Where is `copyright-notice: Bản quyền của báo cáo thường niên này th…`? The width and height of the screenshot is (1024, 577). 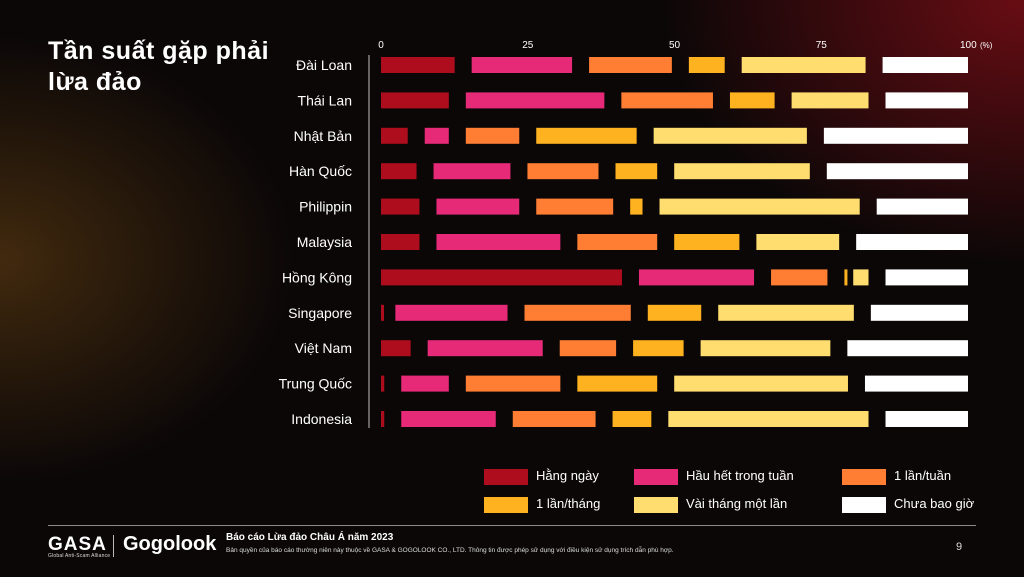 copyright-notice: Bản quyền của báo cáo thường niên này th… is located at coordinates (450, 550).